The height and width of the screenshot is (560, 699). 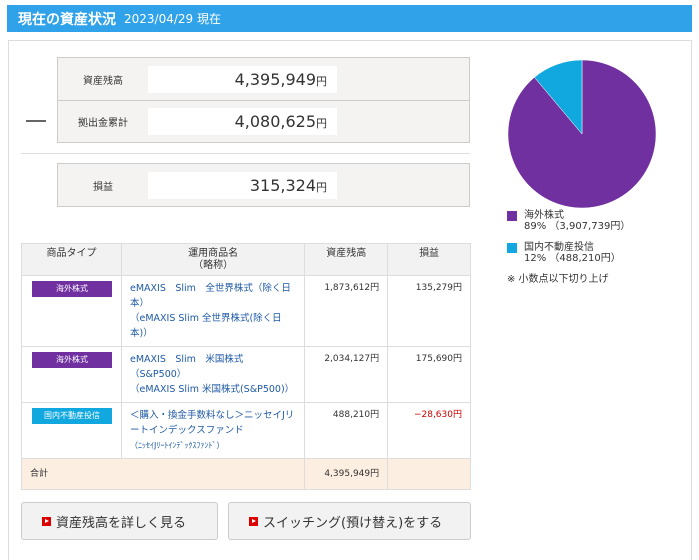 I want to click on summary-row-contrib: 拠出金累計 4,080,625円, so click(x=263, y=121).